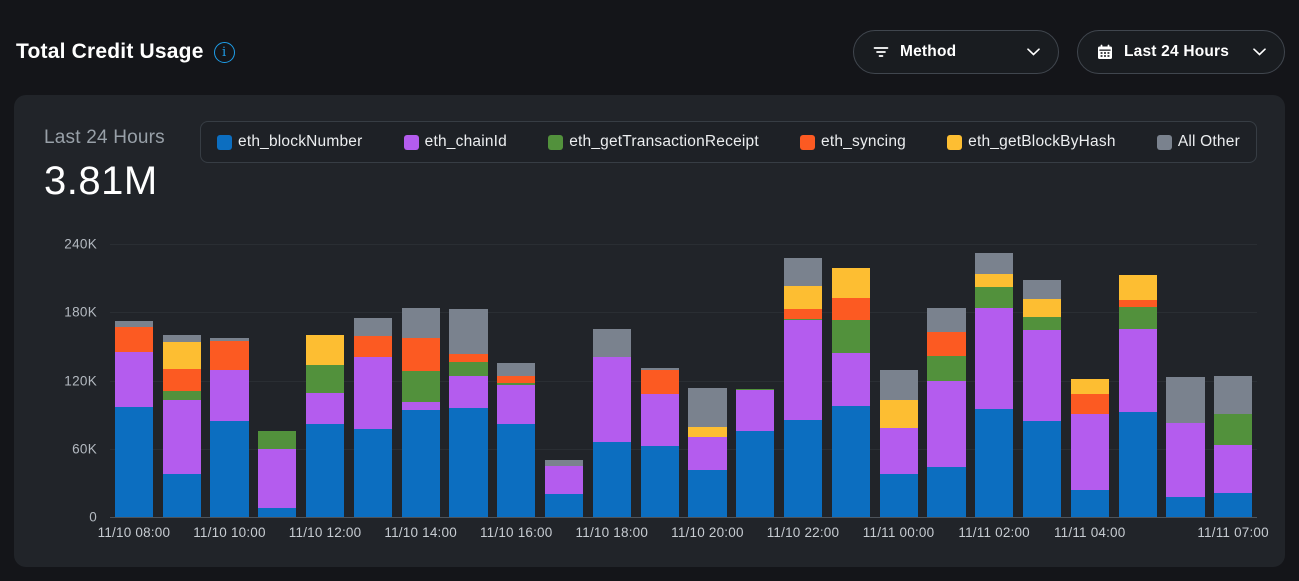 This screenshot has width=1299, height=581. I want to click on legend-item-eth-blocknumber: eth_blockNumber, so click(289, 142).